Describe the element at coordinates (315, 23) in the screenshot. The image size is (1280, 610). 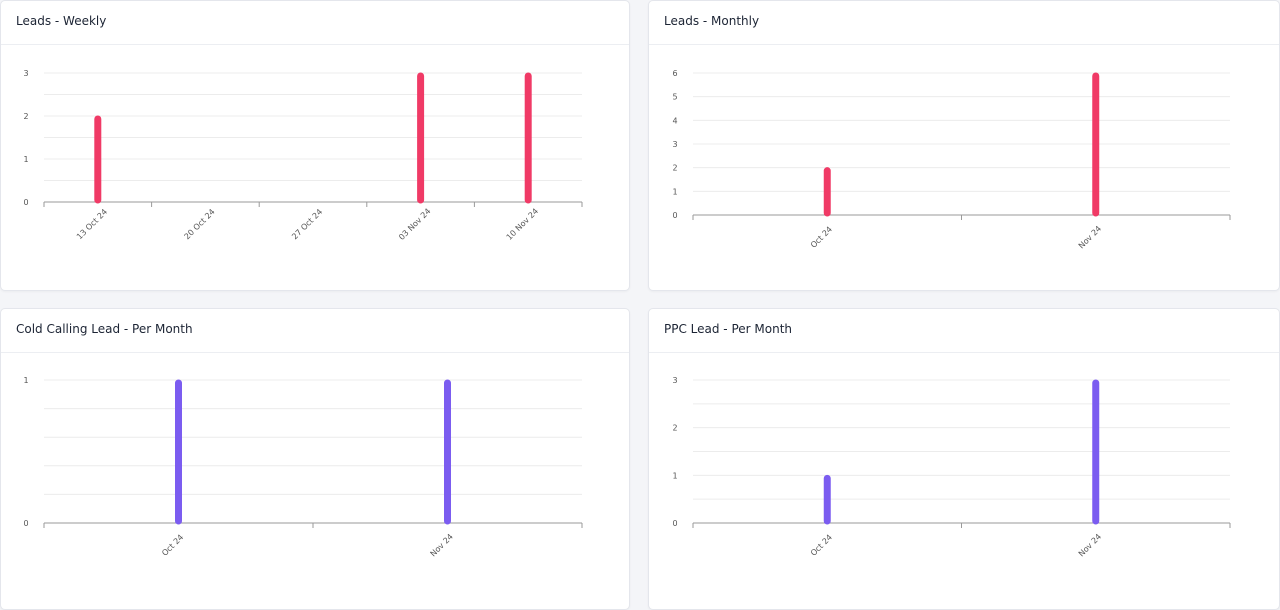
I see `card-header: Leads - Weekly` at that location.